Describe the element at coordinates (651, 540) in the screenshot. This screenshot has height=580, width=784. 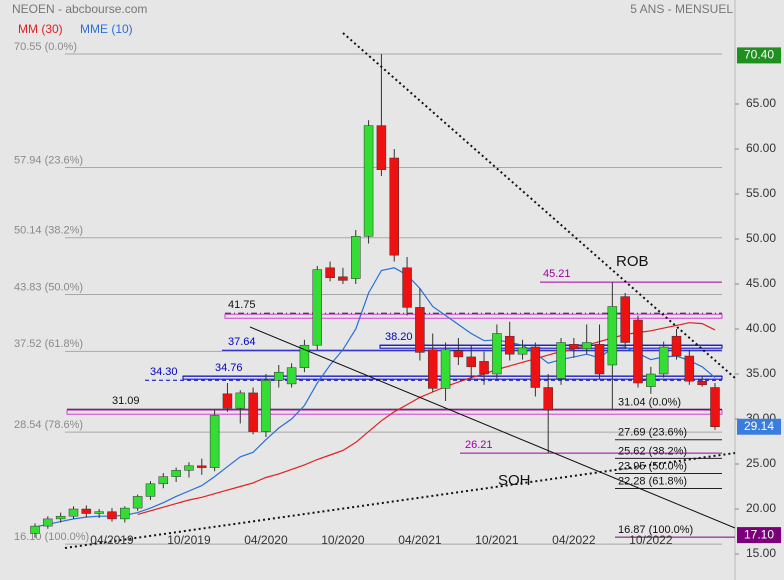
I see `x-tick-label: 10/2022` at that location.